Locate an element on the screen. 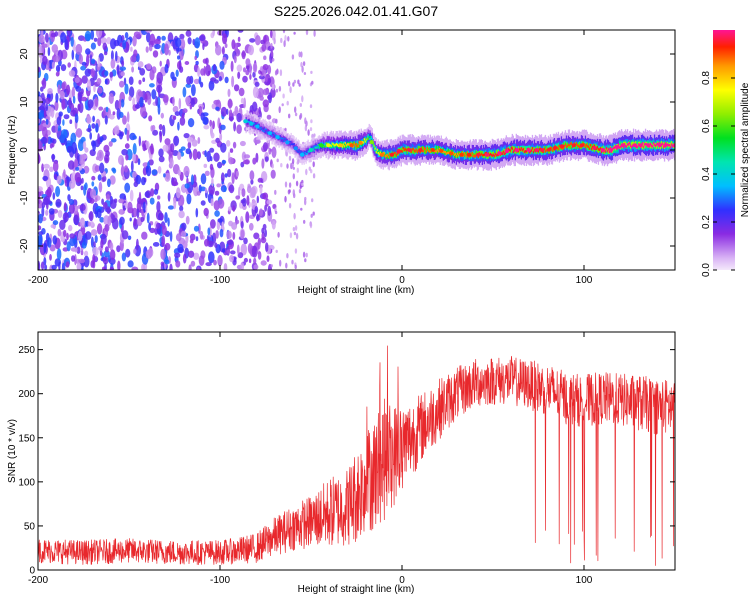  spectrogram-xlabel: Height of straight line (km) is located at coordinates (356, 290).